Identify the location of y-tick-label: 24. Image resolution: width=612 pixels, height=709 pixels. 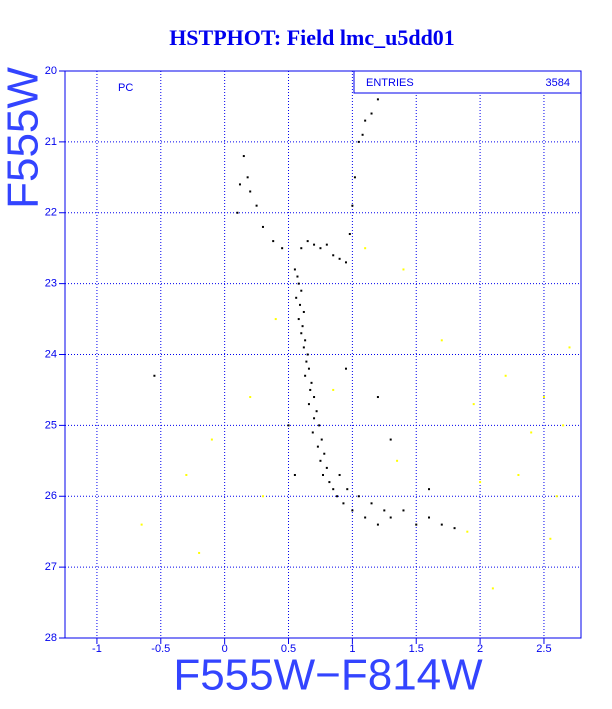
(51, 354).